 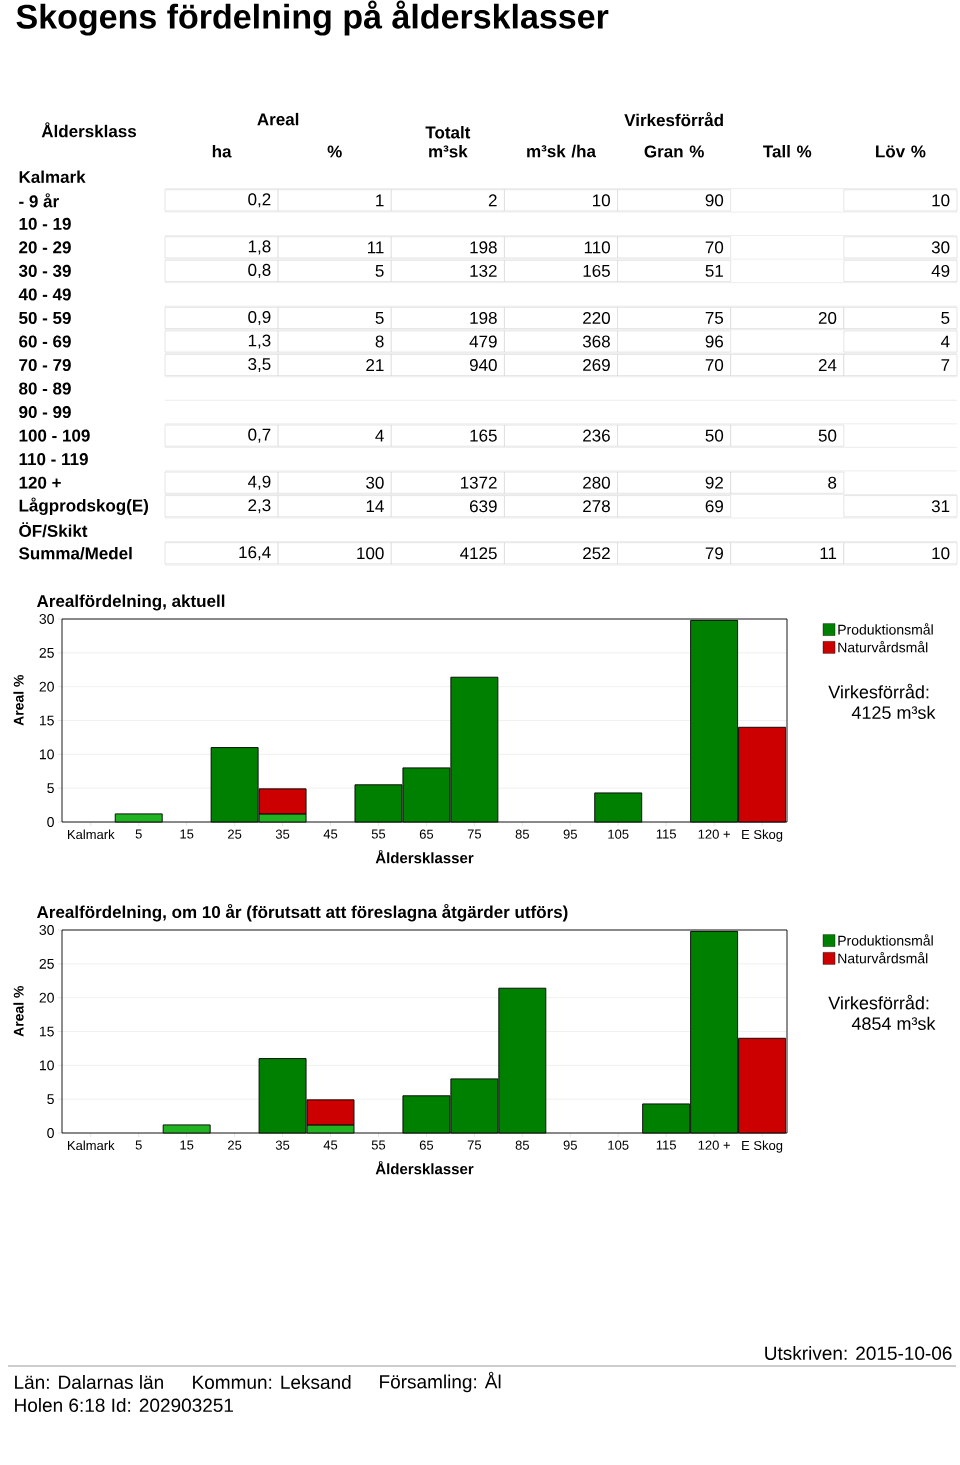 I want to click on y-tick-label: 30, so click(x=46, y=930).